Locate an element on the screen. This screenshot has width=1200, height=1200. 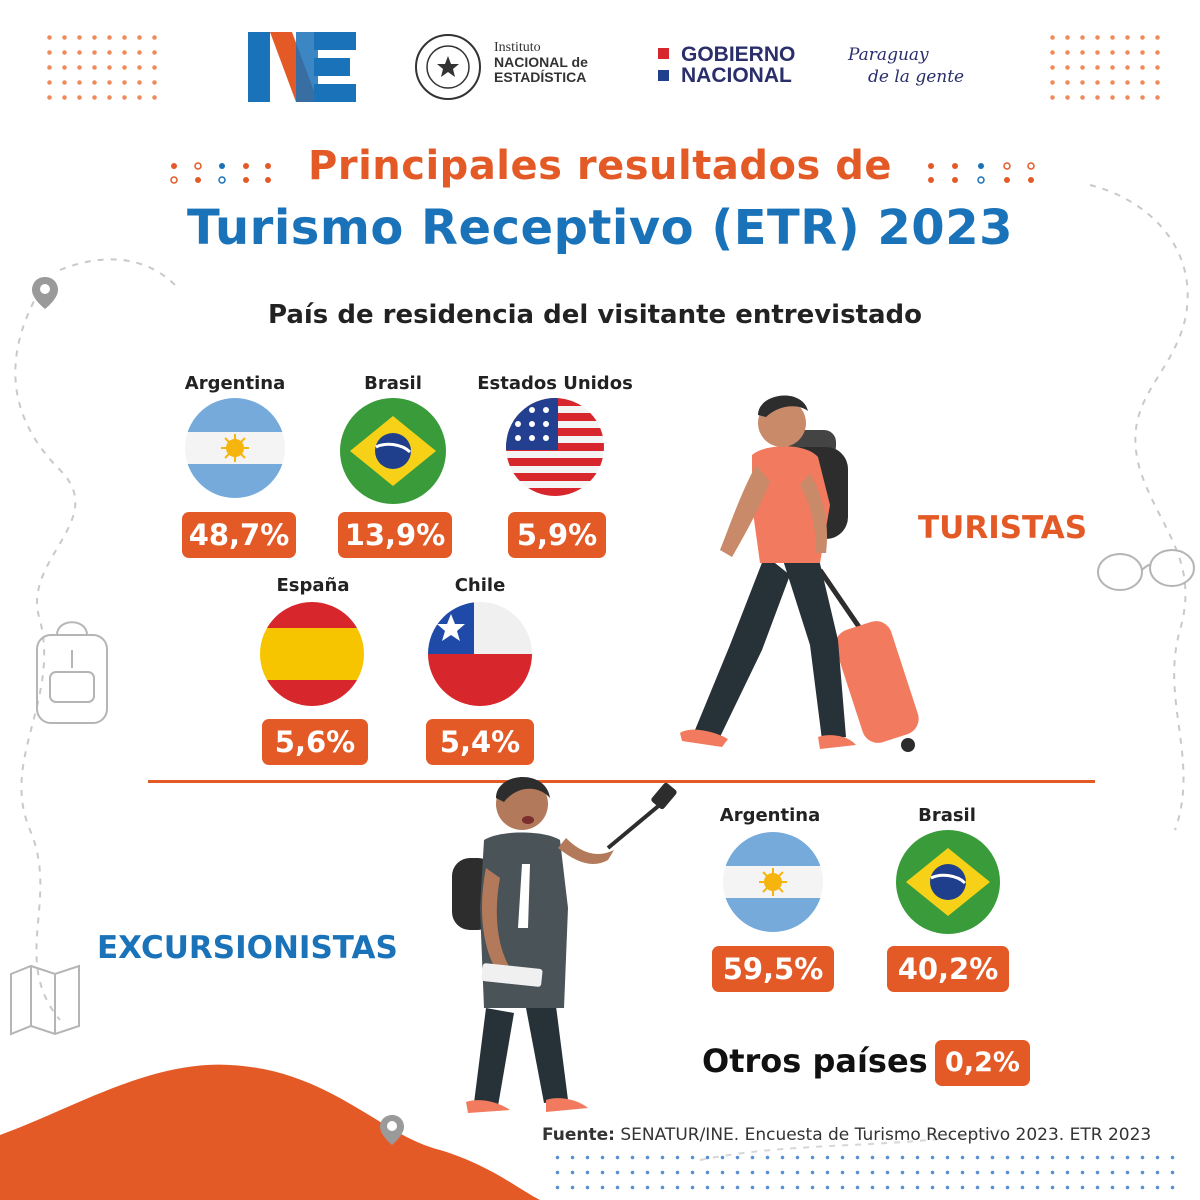
percentage-badge: 40,2% is located at coordinates (948, 969).